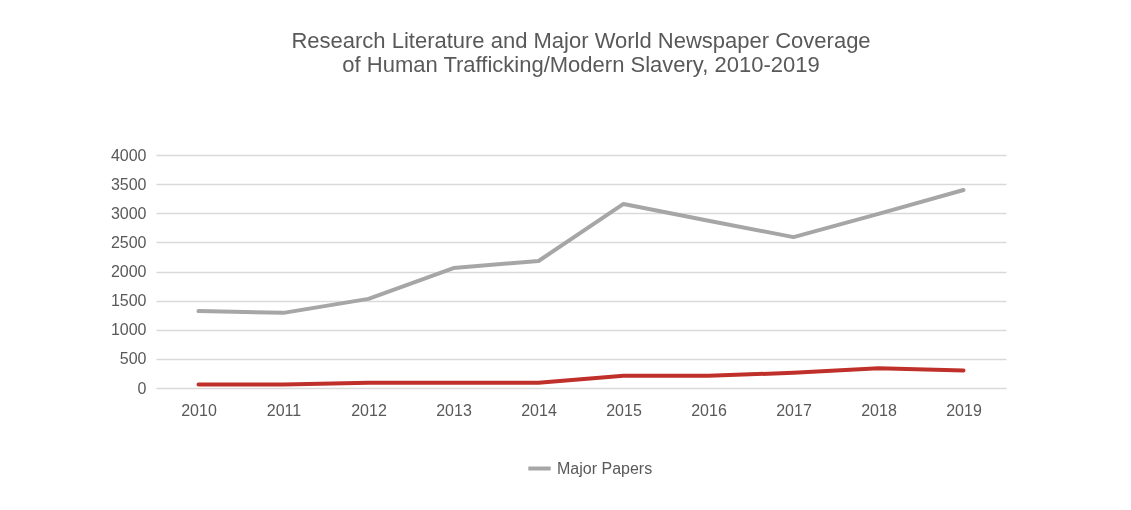 Image resolution: width=1131 pixels, height=510 pixels. What do you see at coordinates (879, 410) in the screenshot?
I see `x-tick-label: 2018` at bounding box center [879, 410].